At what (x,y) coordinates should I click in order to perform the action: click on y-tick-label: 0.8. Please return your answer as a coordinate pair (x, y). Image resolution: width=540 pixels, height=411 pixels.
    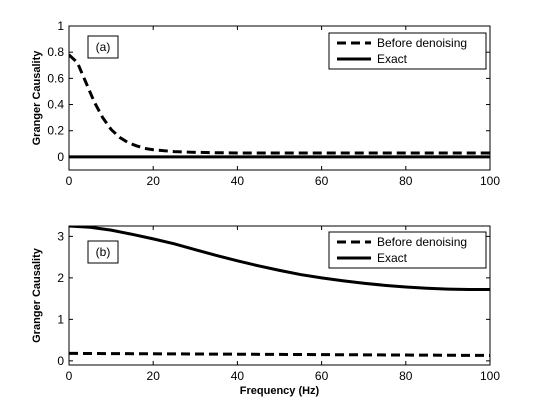
    Looking at the image, I should click on (55, 52).